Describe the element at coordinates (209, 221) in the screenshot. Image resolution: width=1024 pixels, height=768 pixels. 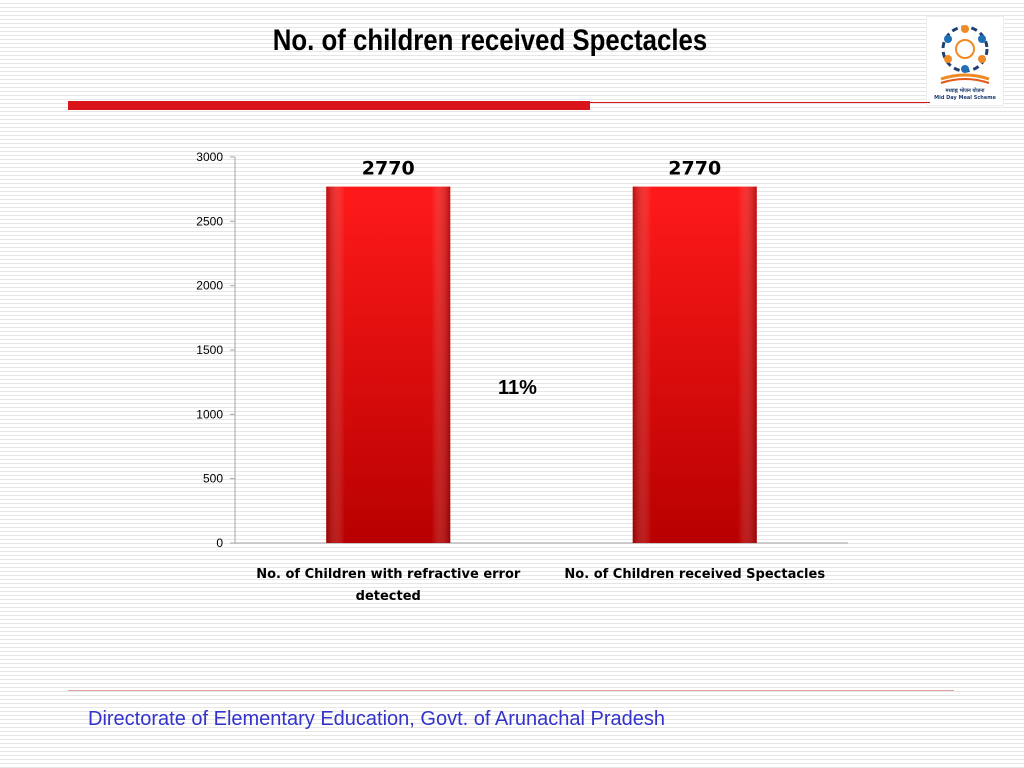
I see `y-tick-label: 2500` at that location.